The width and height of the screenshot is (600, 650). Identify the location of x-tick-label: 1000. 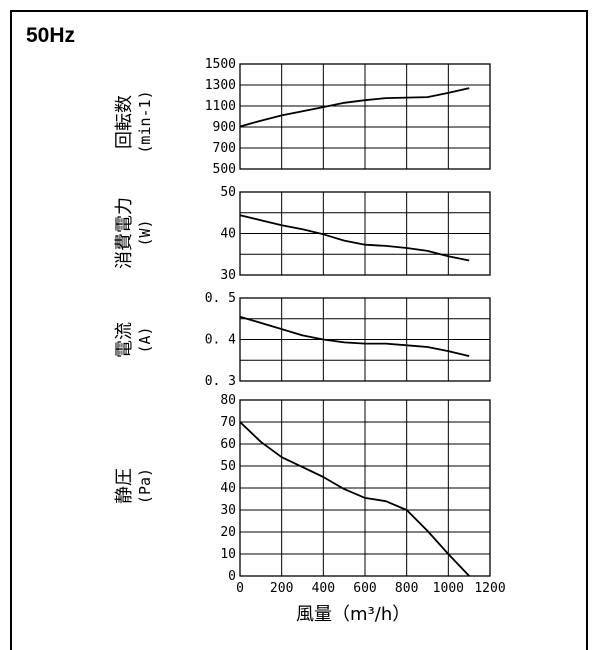
(448, 588).